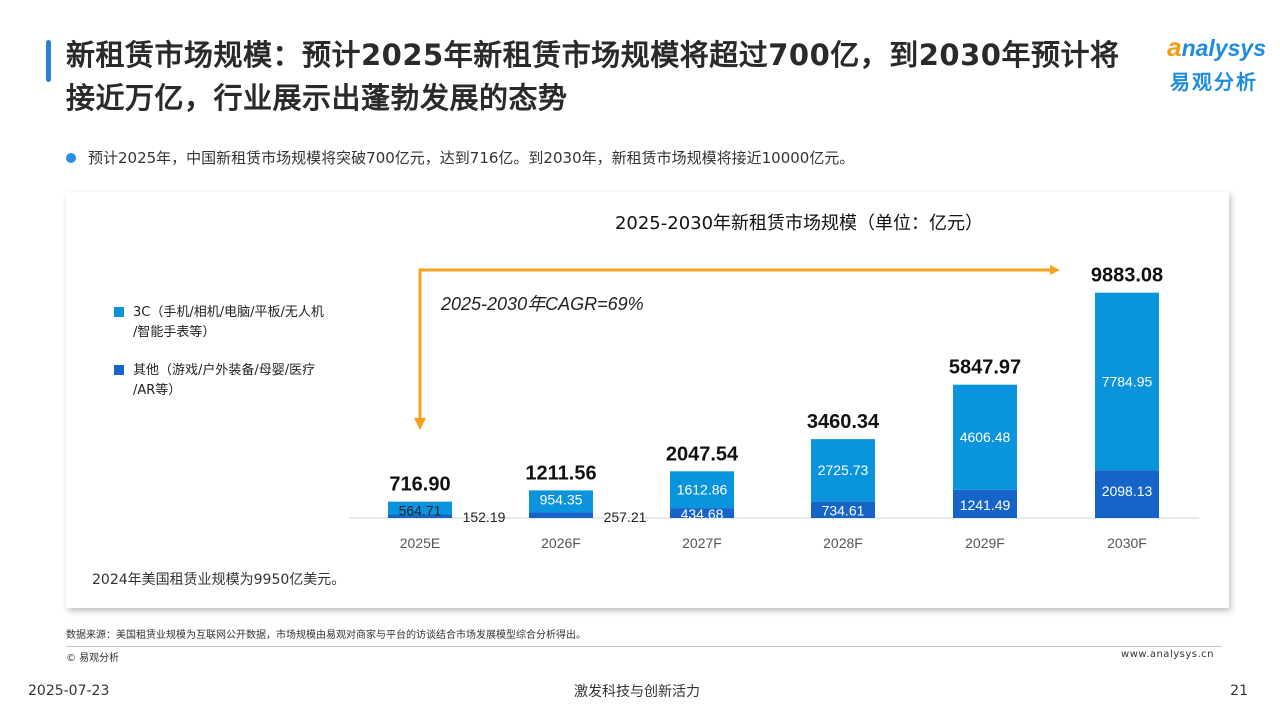  What do you see at coordinates (625, 517) in the screenshot?
I see `value-label-other: 257.21` at bounding box center [625, 517].